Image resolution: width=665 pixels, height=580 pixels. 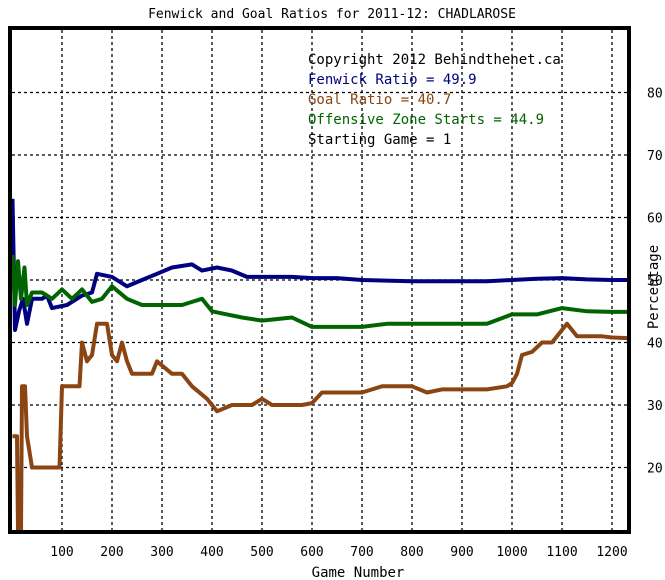 I want to click on legend-entry: Offensive Zone Starts = 44.9, so click(x=426, y=120).